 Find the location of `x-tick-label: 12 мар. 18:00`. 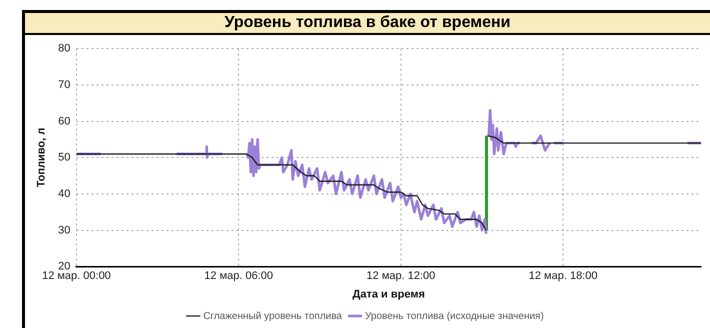

x-tick-label: 12 мар. 18:00 is located at coordinates (563, 276).